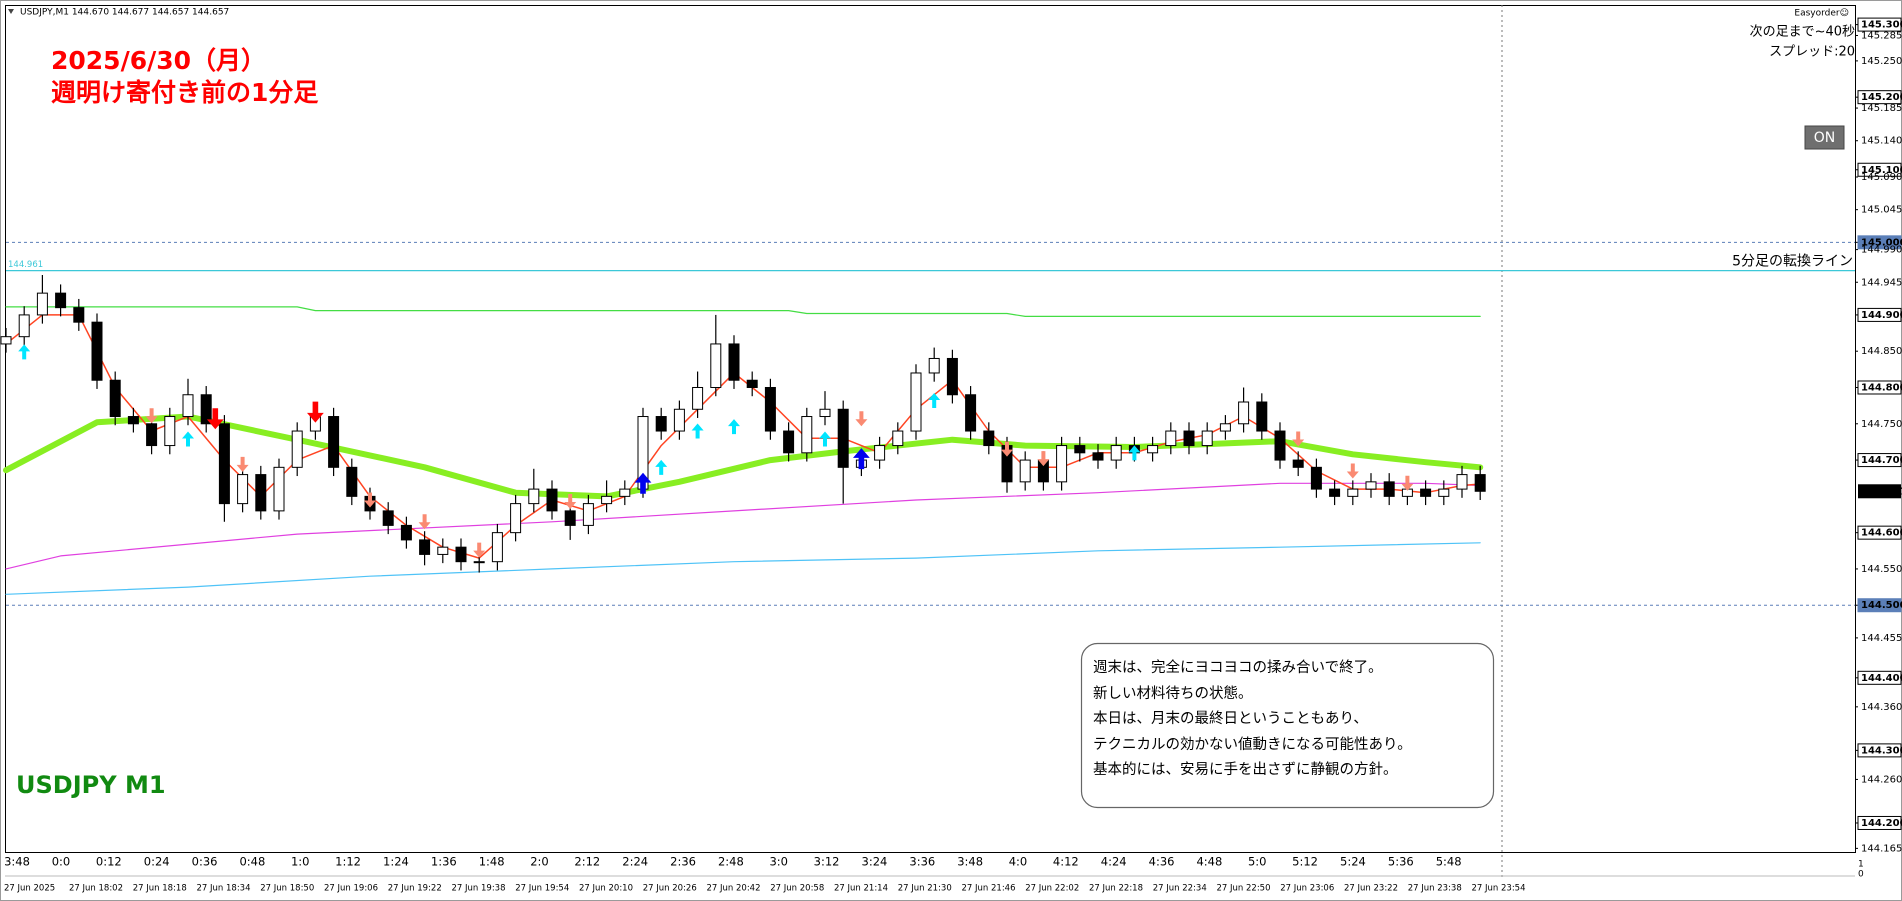  Describe the element at coordinates (1802, 32) in the screenshot. I see `countdown: 次の足まで~40秒` at that location.